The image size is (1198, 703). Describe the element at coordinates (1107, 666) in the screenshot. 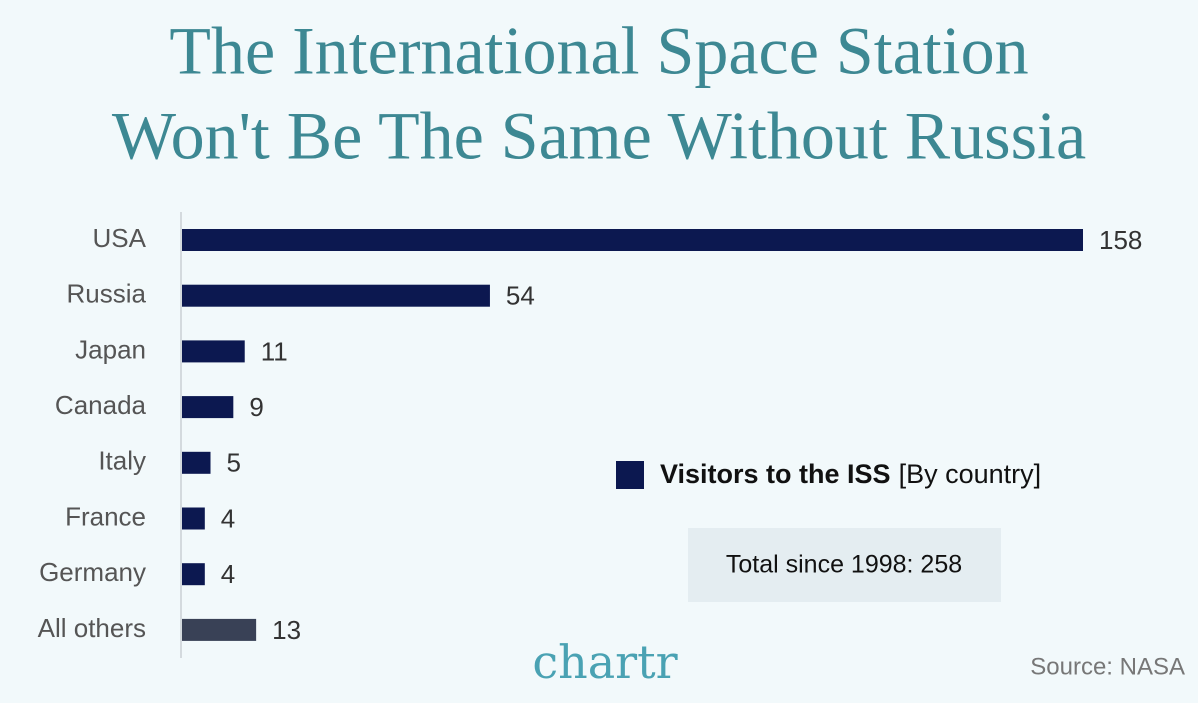

I see `source: Source: NASA` at that location.